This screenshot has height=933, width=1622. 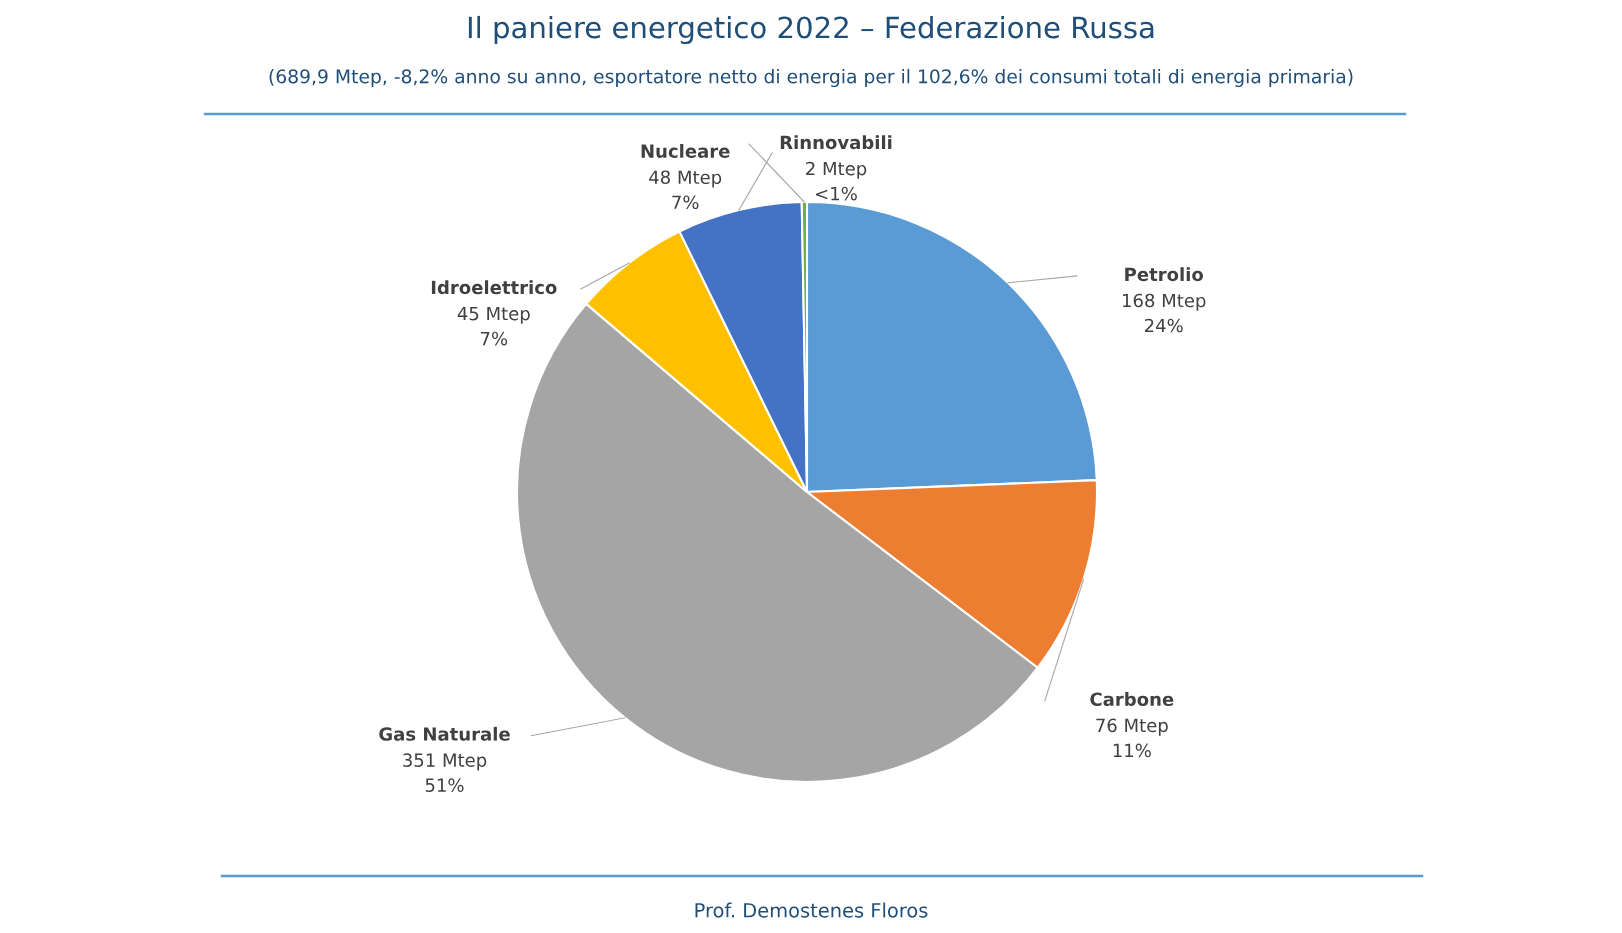 What do you see at coordinates (1132, 699) in the screenshot?
I see `slice-label: Carbone` at bounding box center [1132, 699].